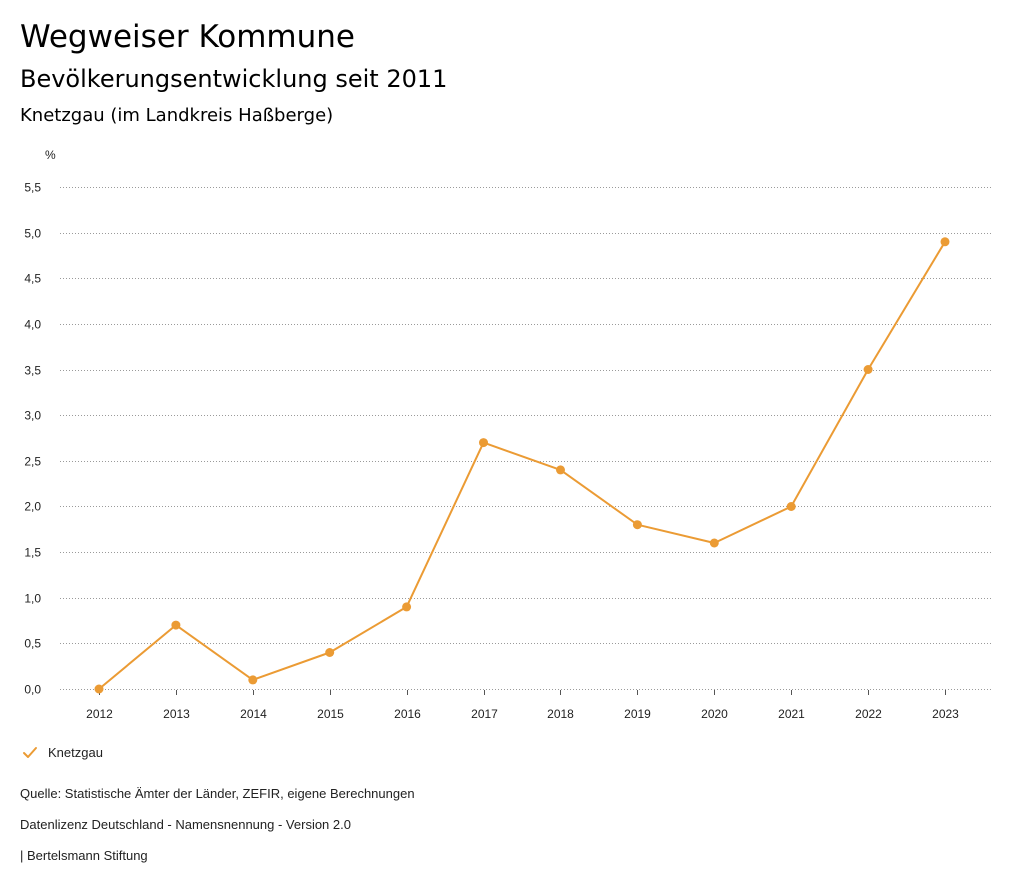  I want to click on x-tick-label: 2023, so click(945, 714).